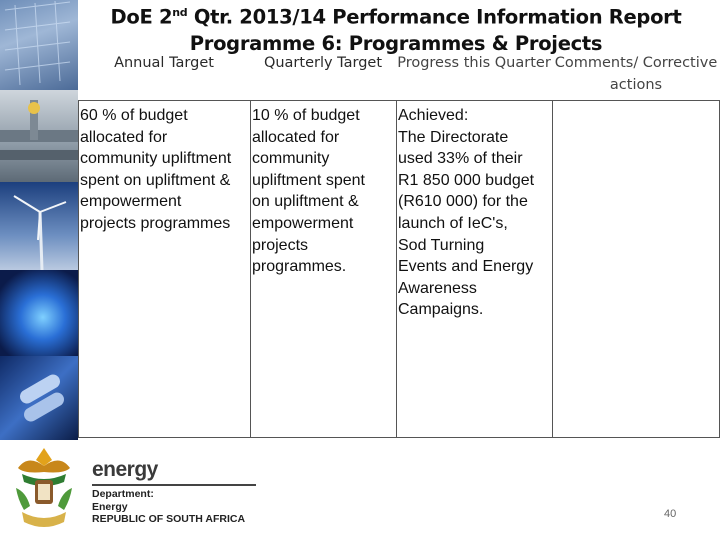 Image resolution: width=720 pixels, height=540 pixels. I want to click on solar-panel-image, so click(39, 45).